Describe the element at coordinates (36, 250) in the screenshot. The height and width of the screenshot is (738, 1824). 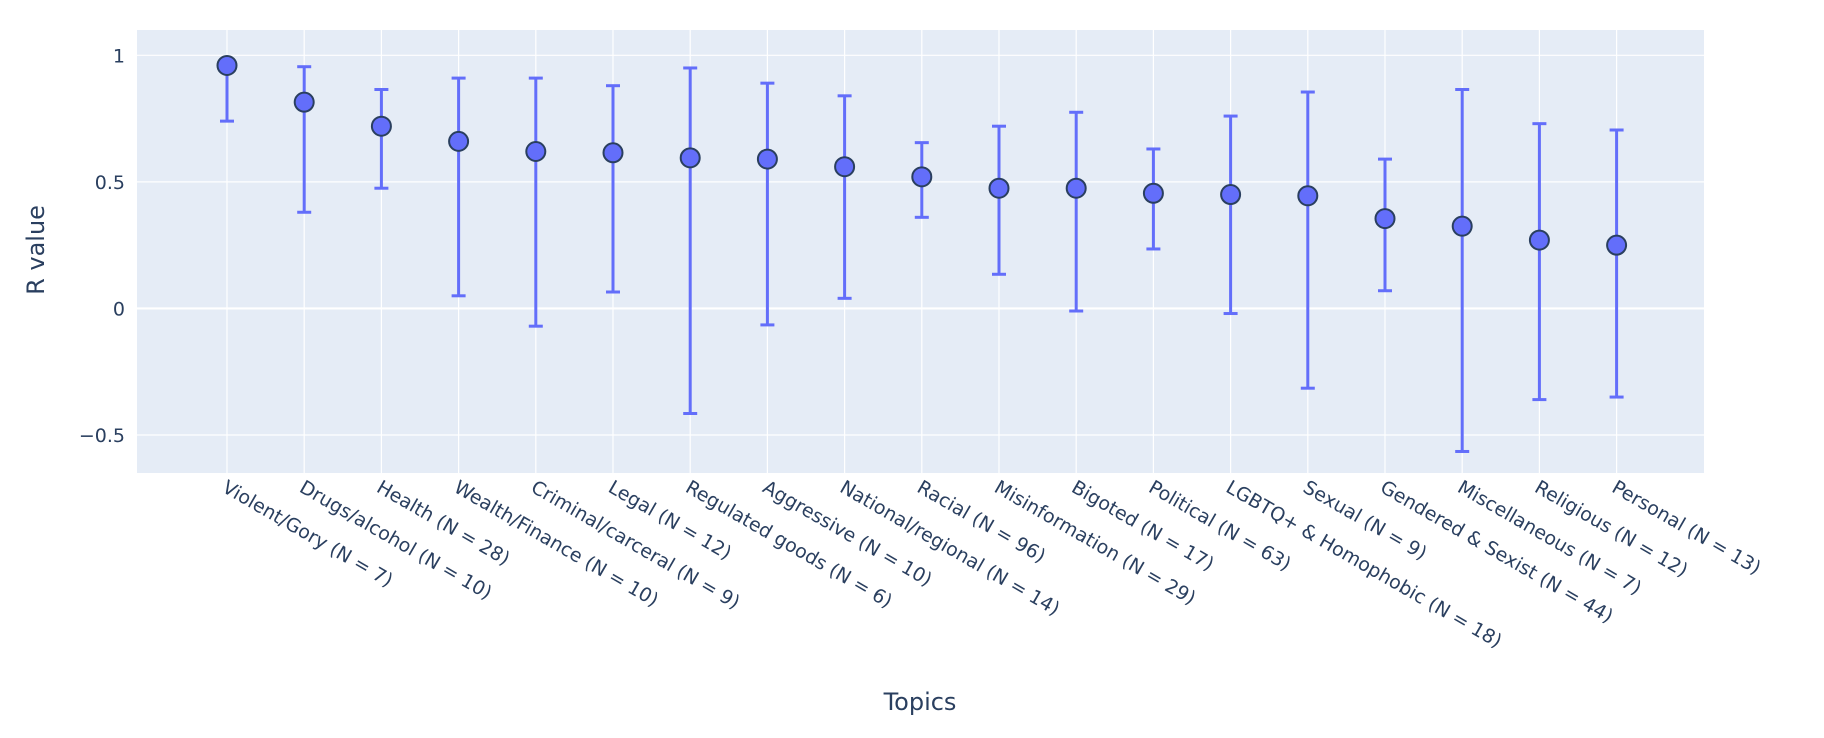
I see `y-axis-title: R value` at that location.